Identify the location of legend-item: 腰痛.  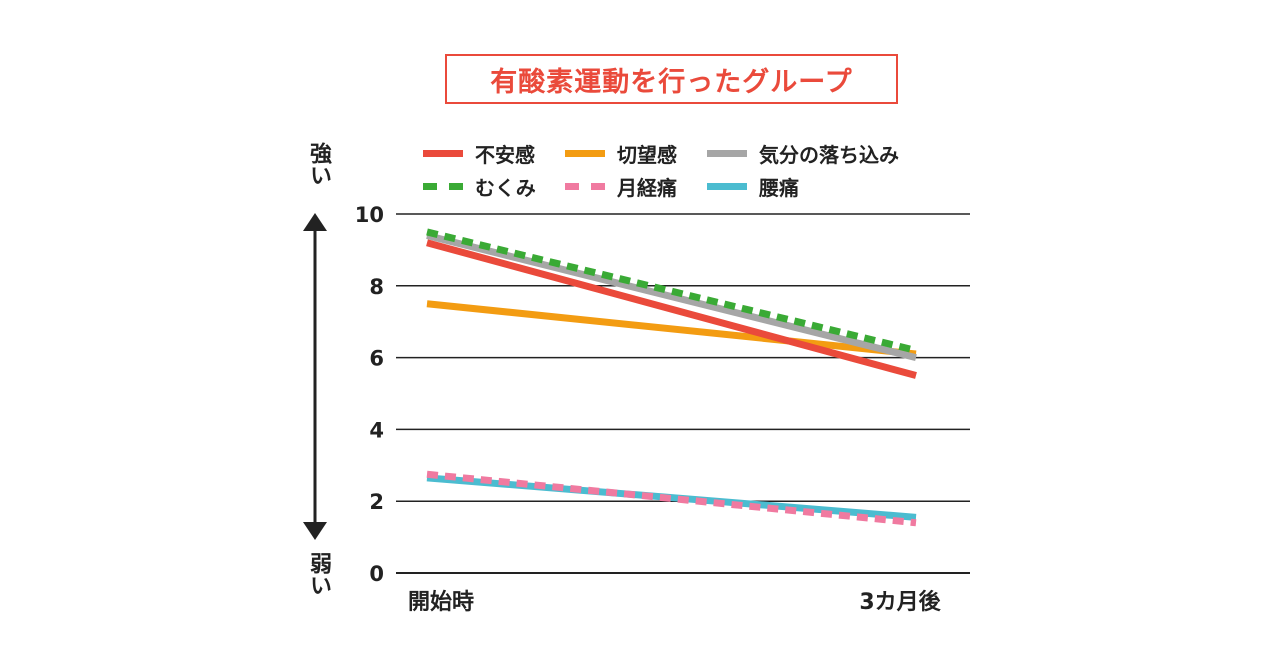
(753, 186).